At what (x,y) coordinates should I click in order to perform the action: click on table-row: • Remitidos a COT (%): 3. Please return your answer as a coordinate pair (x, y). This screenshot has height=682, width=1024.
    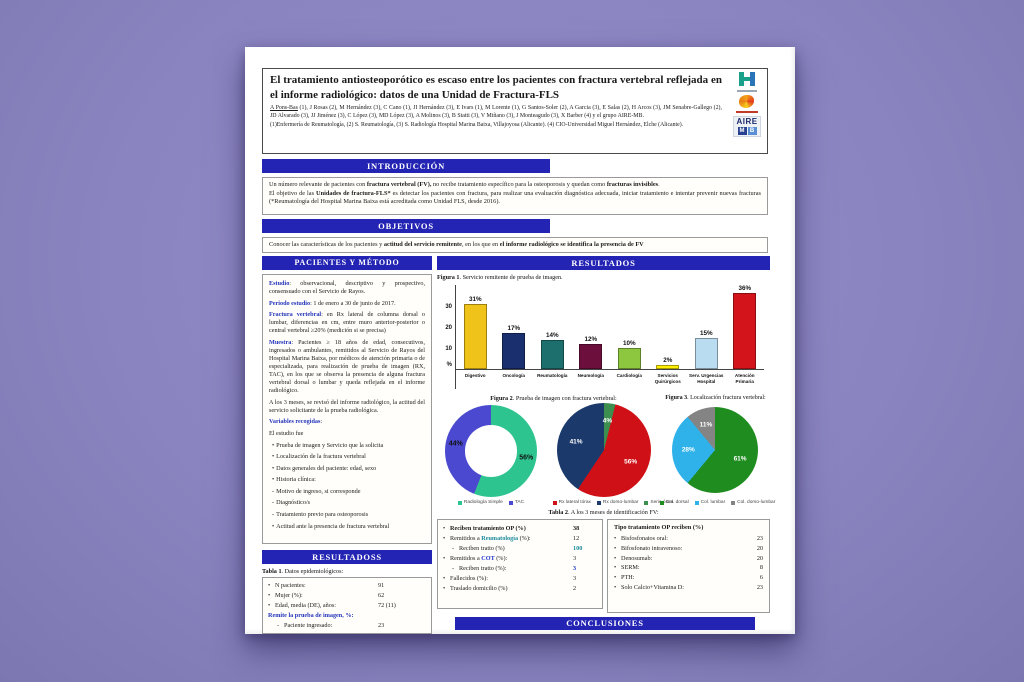
    Looking at the image, I should click on (510, 558).